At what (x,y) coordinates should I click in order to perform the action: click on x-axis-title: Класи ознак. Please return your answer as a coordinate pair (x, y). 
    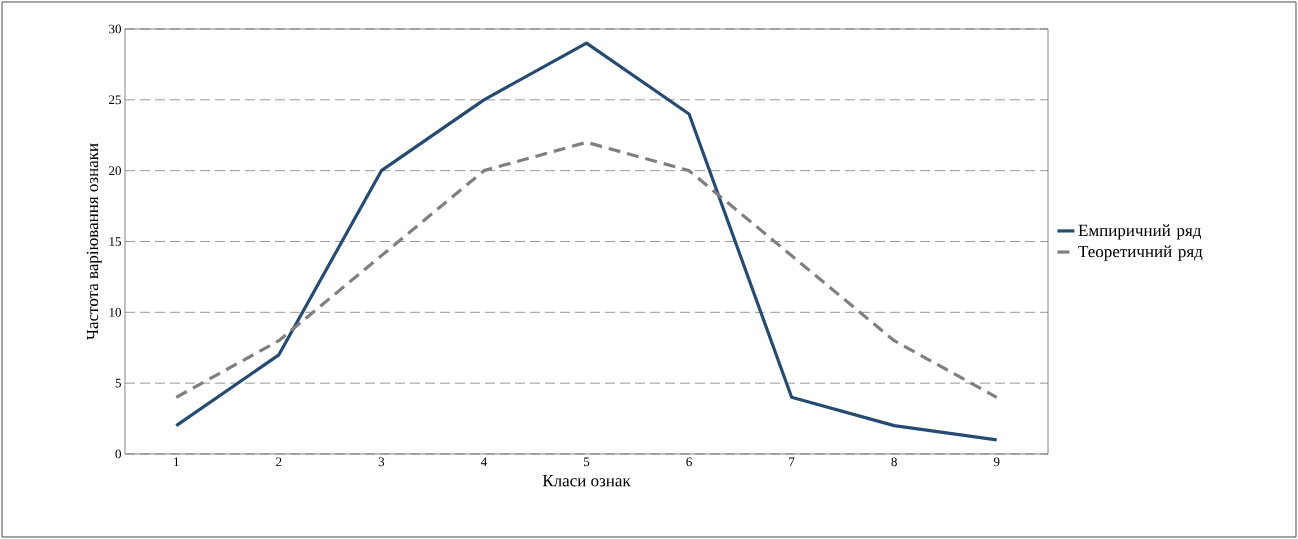
    Looking at the image, I should click on (586, 481).